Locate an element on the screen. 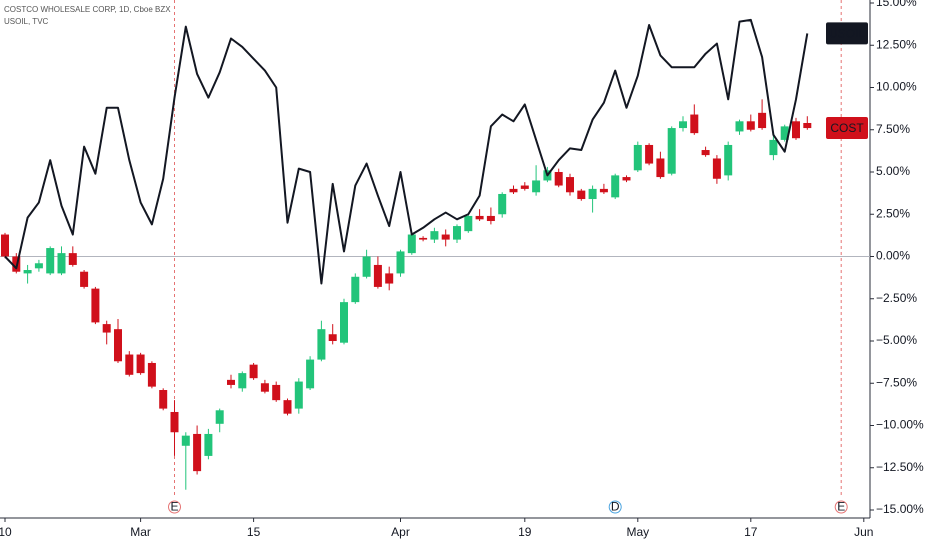 This screenshot has width=932, height=550. x-tick-label: 17 is located at coordinates (751, 532).